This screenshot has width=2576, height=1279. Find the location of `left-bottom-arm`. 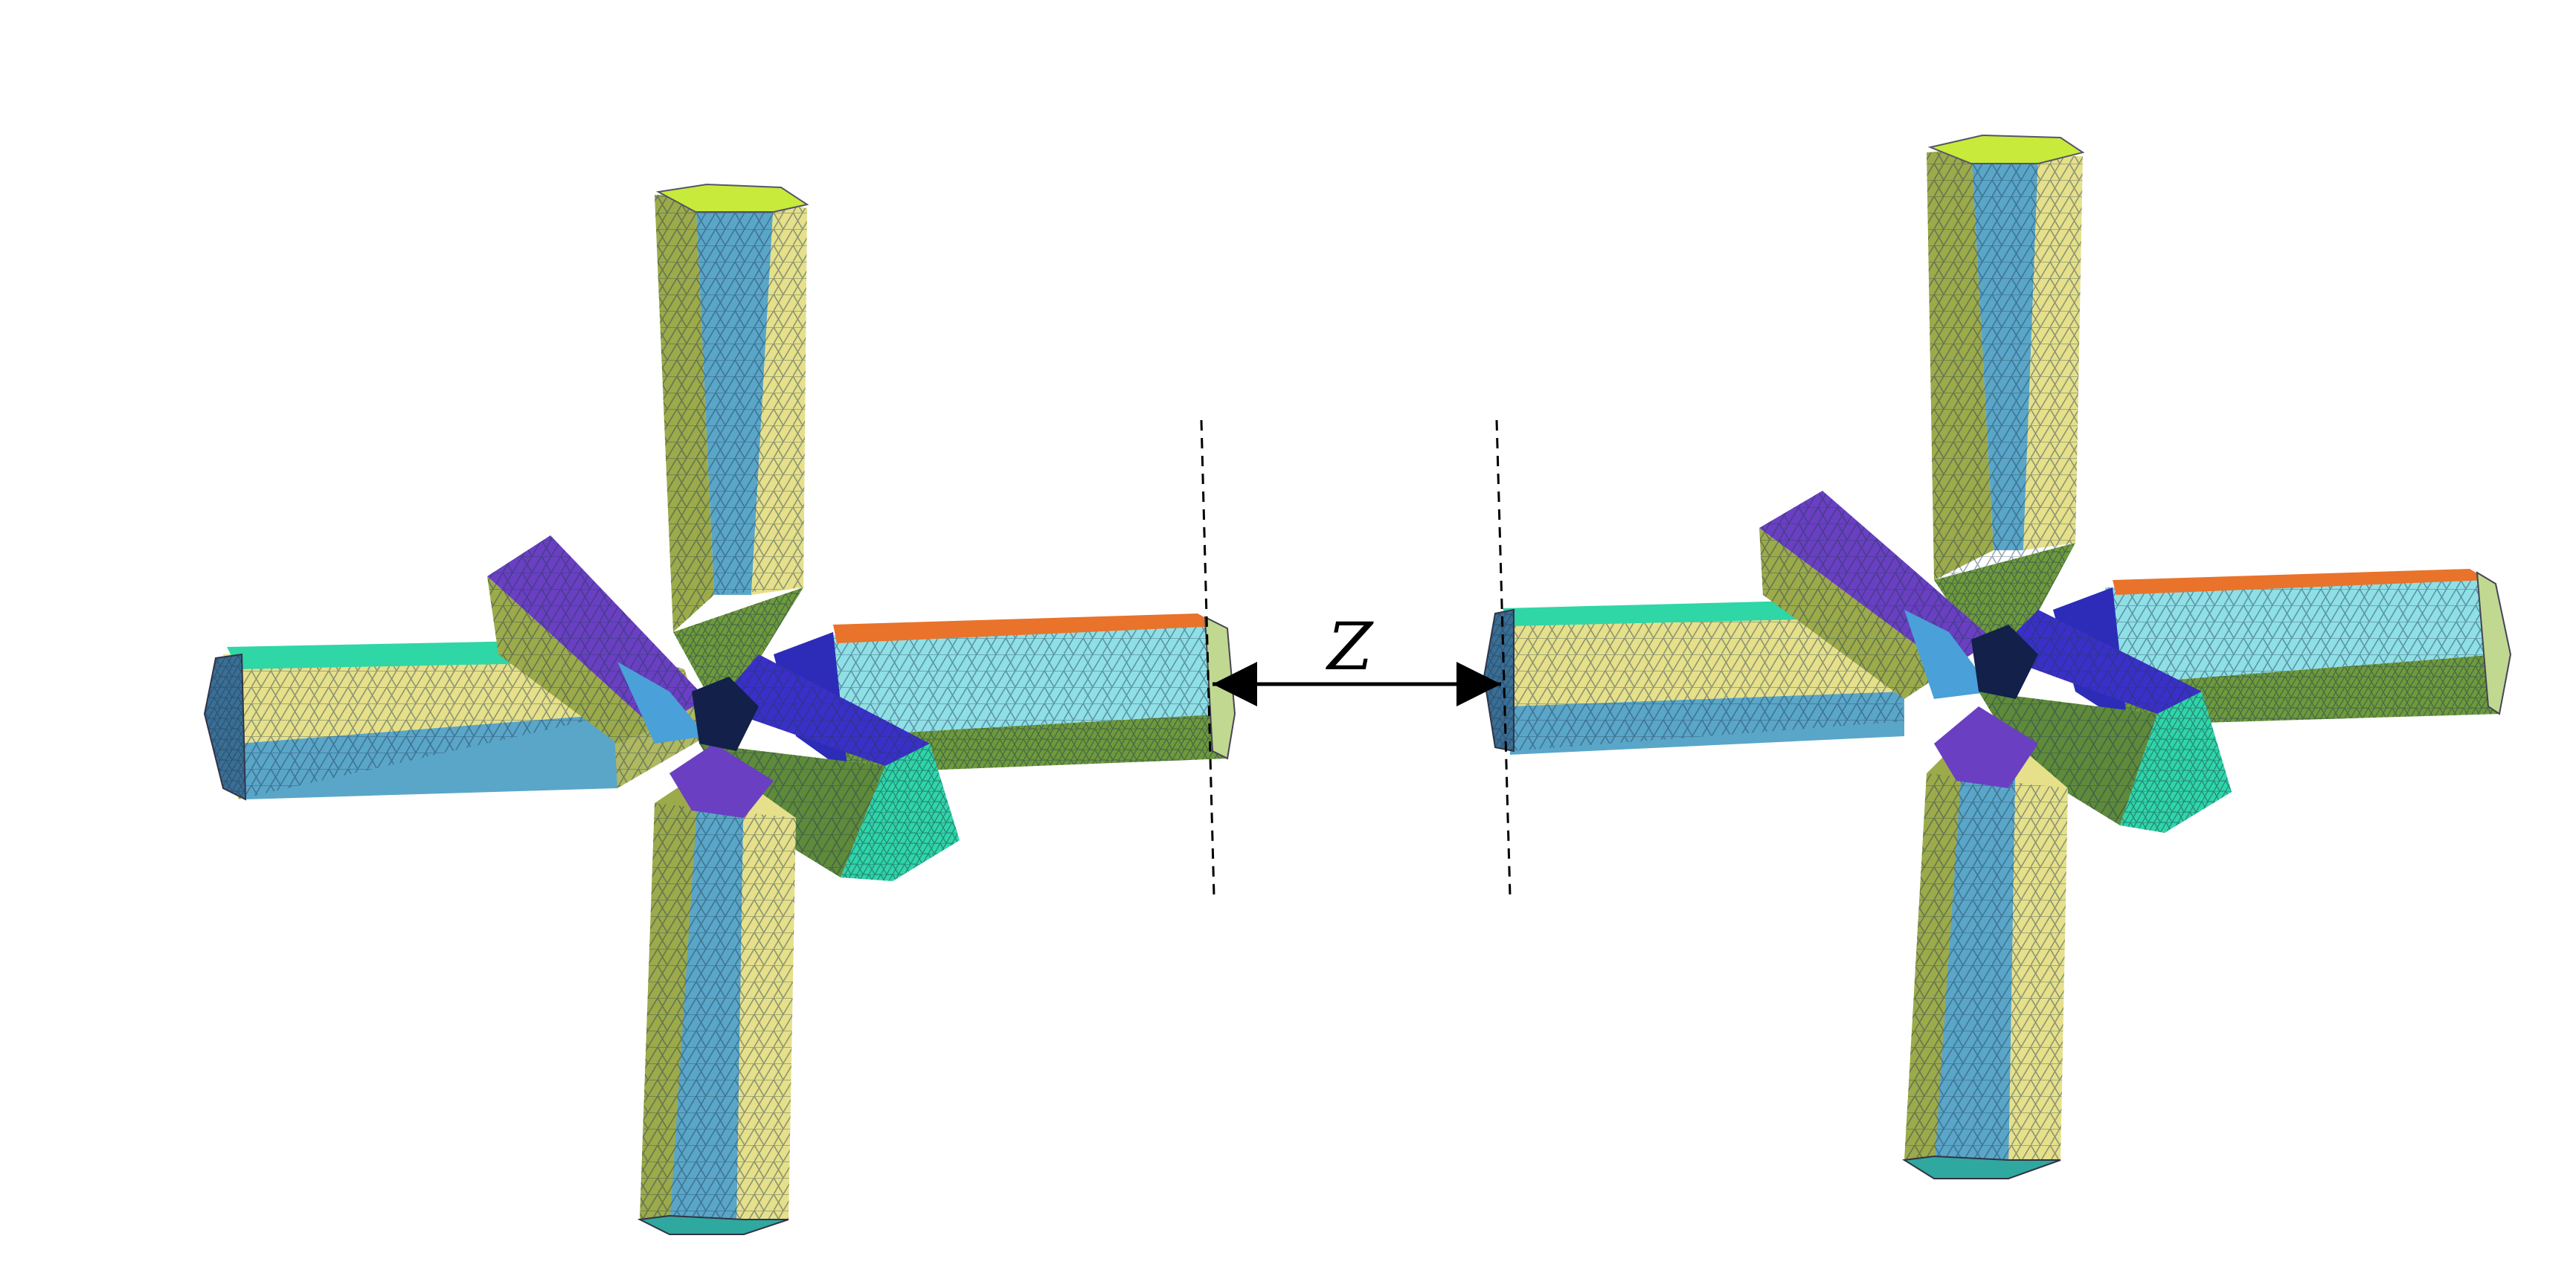

left-bottom-arm is located at coordinates (716, 989).